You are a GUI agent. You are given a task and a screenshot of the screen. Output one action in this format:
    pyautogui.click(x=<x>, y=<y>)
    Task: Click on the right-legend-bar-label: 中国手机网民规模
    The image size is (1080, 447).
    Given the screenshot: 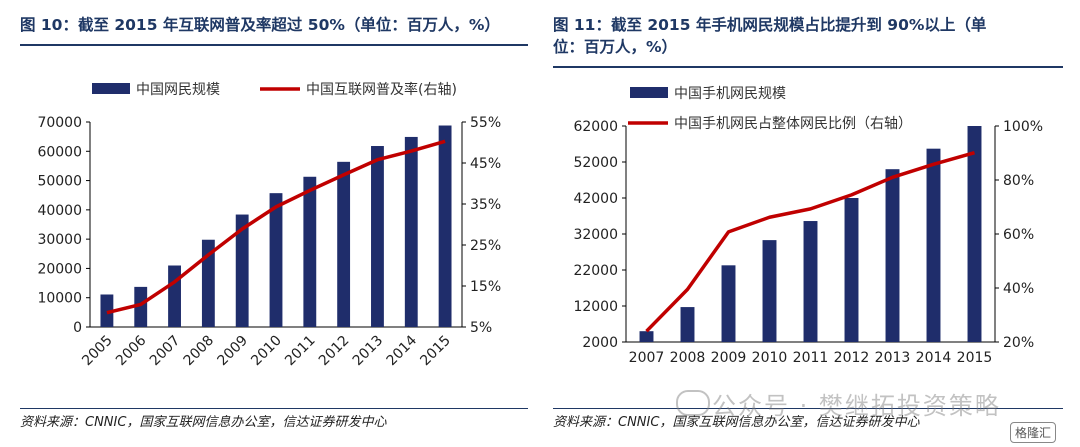 What is the action you would take?
    pyautogui.click(x=730, y=94)
    